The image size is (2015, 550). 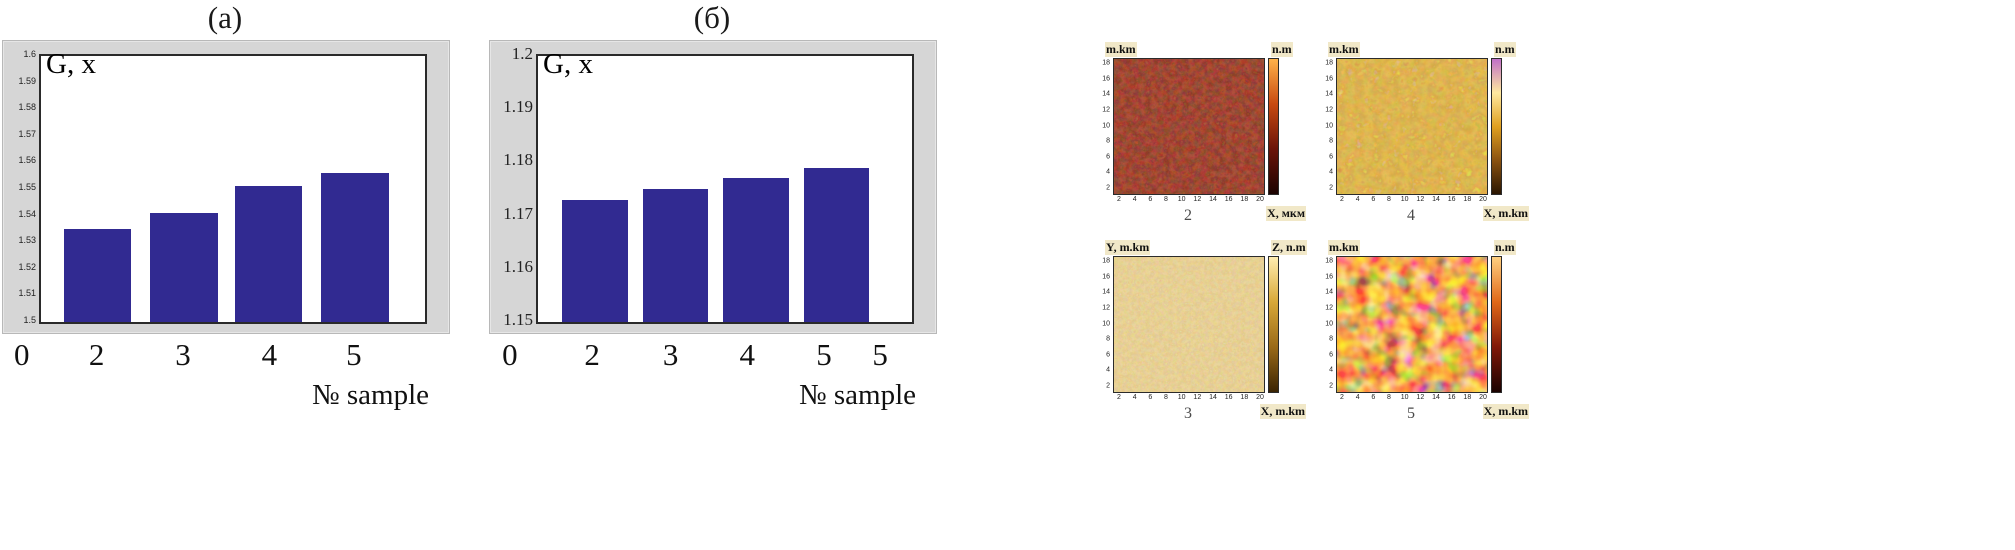 I want to click on afm-5-y-axis-label: m.km, so click(x=1344, y=247).